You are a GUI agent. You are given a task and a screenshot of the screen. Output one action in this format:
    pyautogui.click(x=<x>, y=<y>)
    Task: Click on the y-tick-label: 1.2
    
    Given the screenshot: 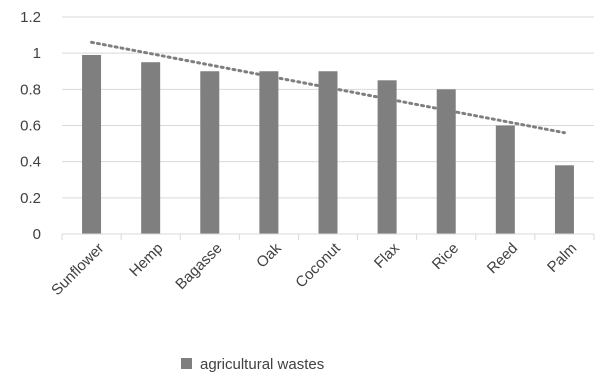 What is the action you would take?
    pyautogui.click(x=30, y=17)
    